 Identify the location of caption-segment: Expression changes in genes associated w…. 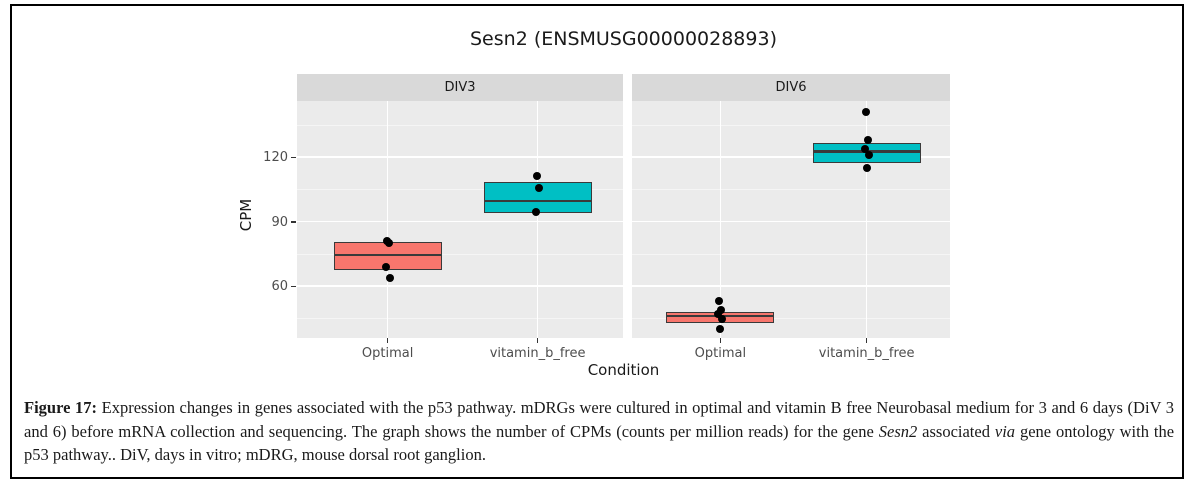
(599, 419).